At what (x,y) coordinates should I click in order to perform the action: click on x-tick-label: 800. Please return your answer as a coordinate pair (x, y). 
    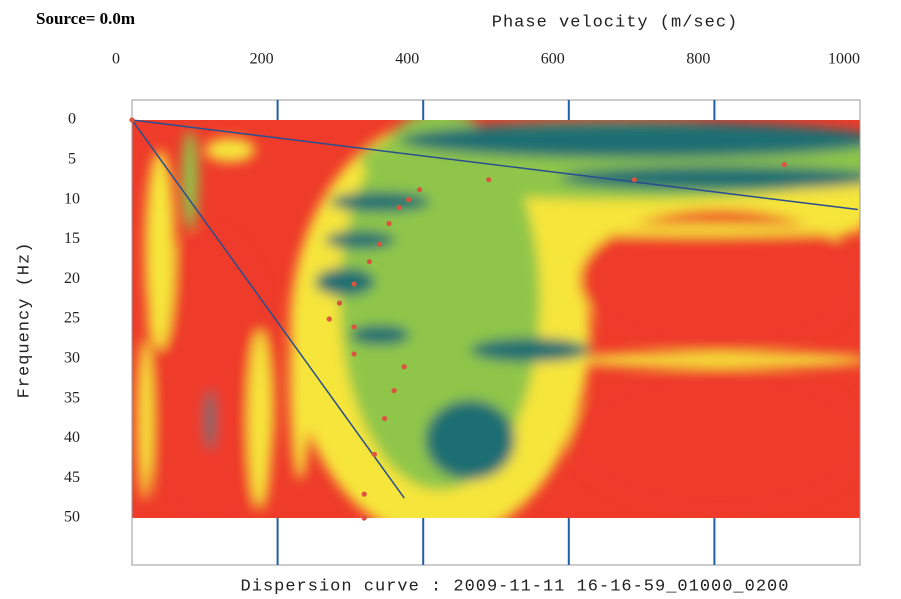
    Looking at the image, I should click on (698, 59).